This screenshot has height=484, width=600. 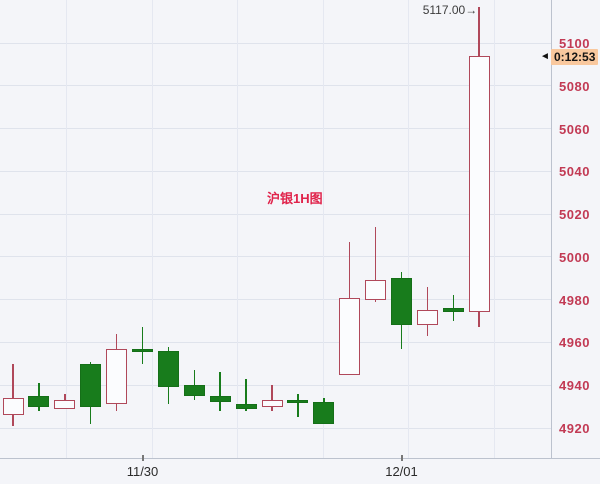 What do you see at coordinates (401, 471) in the screenshot?
I see `x-axis-tick-label: 12/01` at bounding box center [401, 471].